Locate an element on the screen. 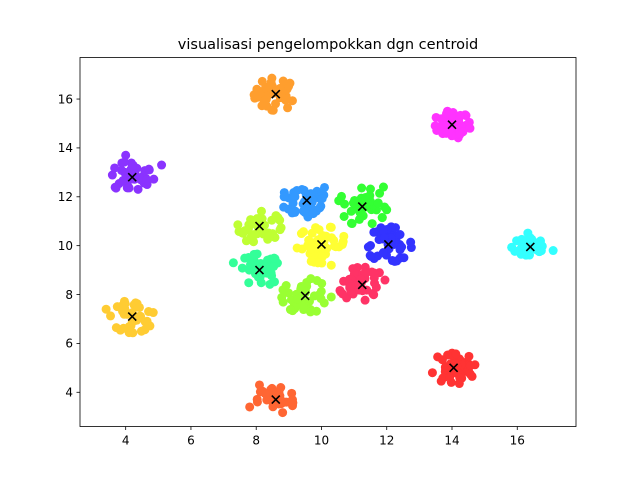 The height and width of the screenshot is (478, 640). y-tick-label: 6 is located at coordinates (69, 344).